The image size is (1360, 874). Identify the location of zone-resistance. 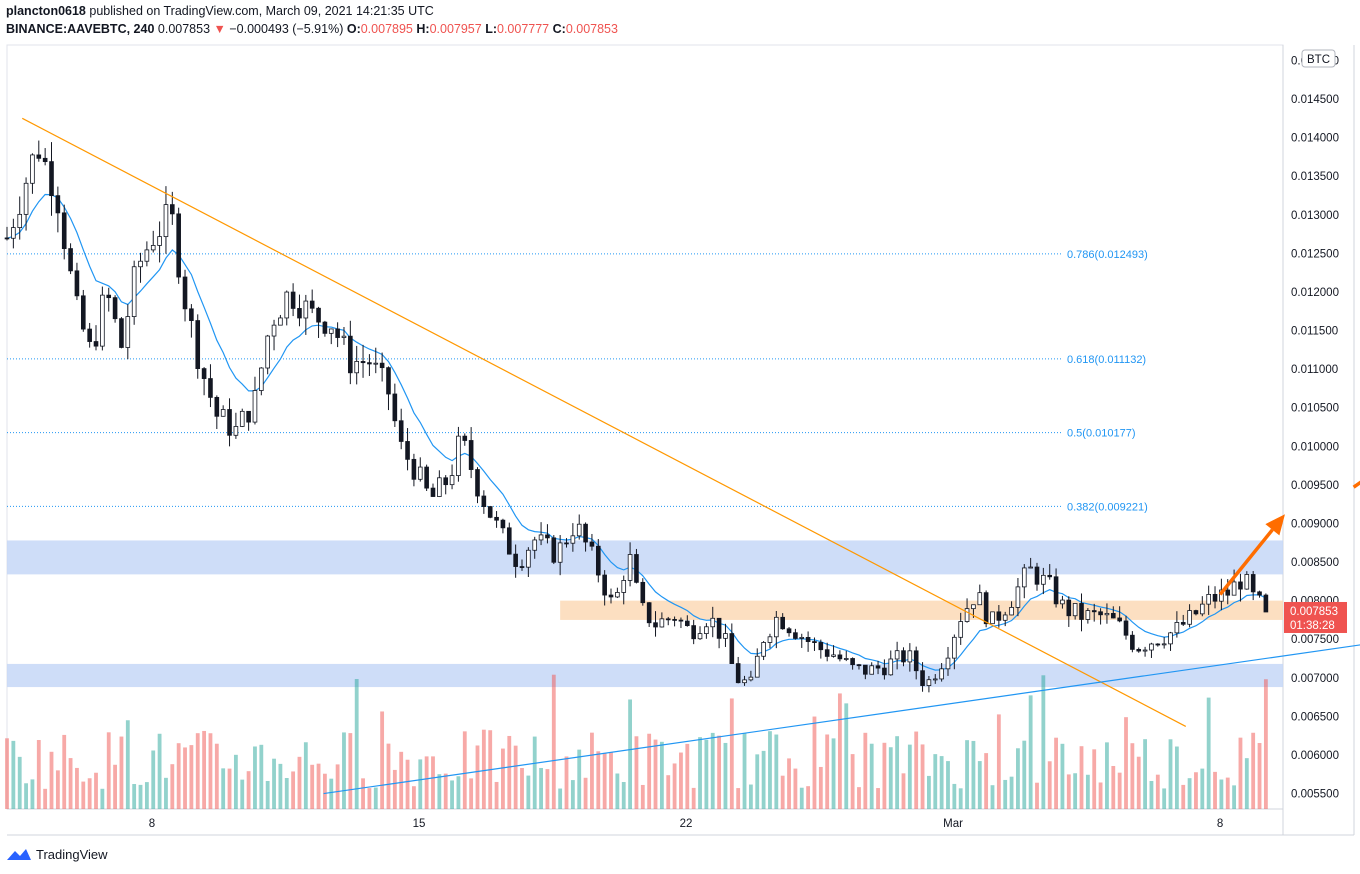
(645, 557).